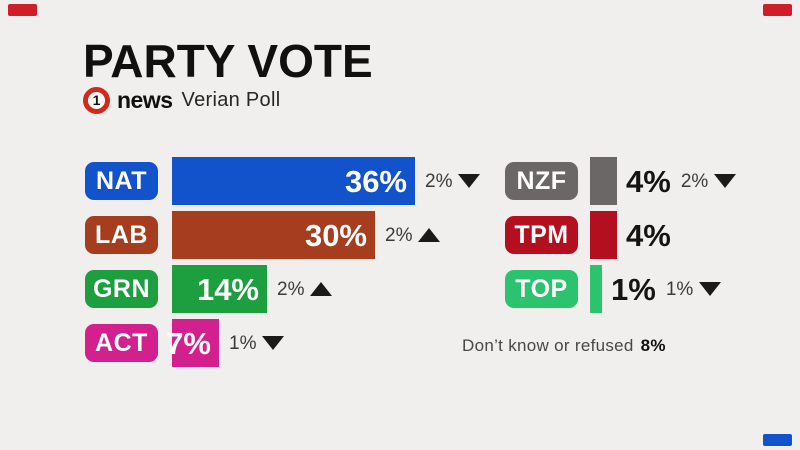 The image size is (800, 450). I want to click on party-value: 1%, so click(633, 289).